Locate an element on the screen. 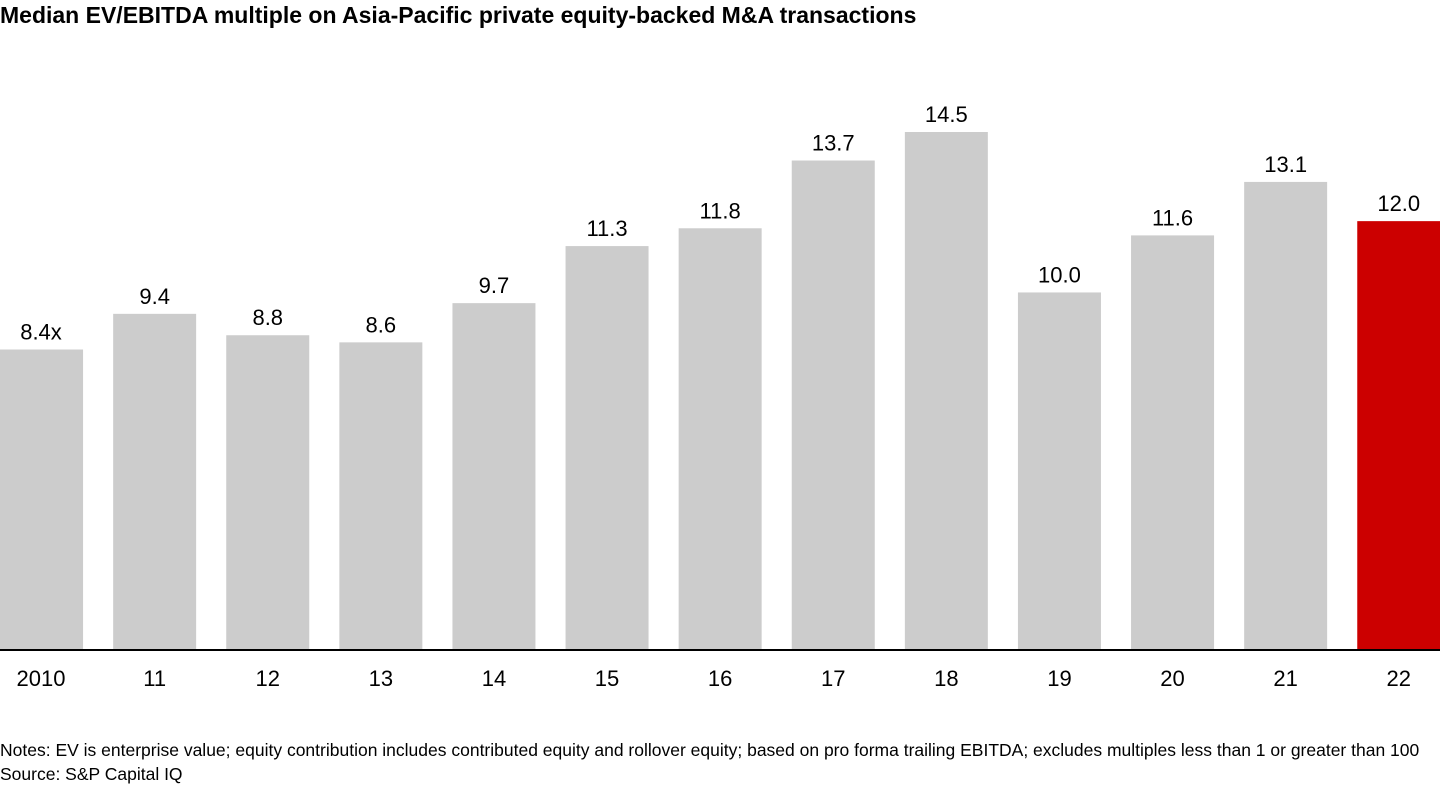 The width and height of the screenshot is (1440, 810). data-label: 13.7 is located at coordinates (833, 143).